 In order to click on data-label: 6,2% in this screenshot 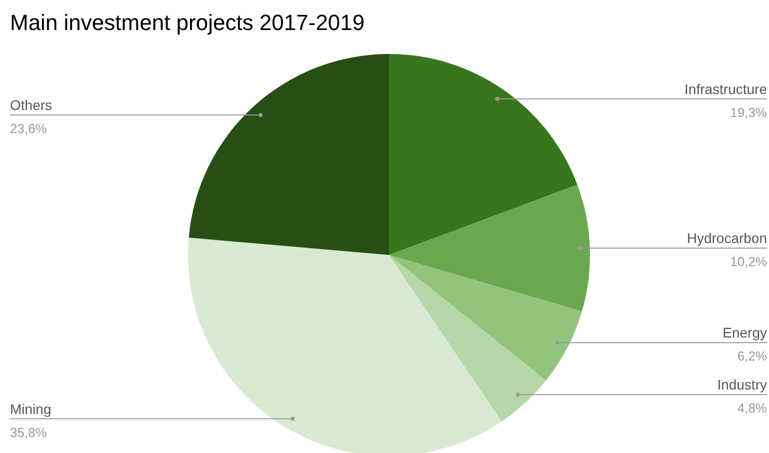, I will do `click(752, 356)`.